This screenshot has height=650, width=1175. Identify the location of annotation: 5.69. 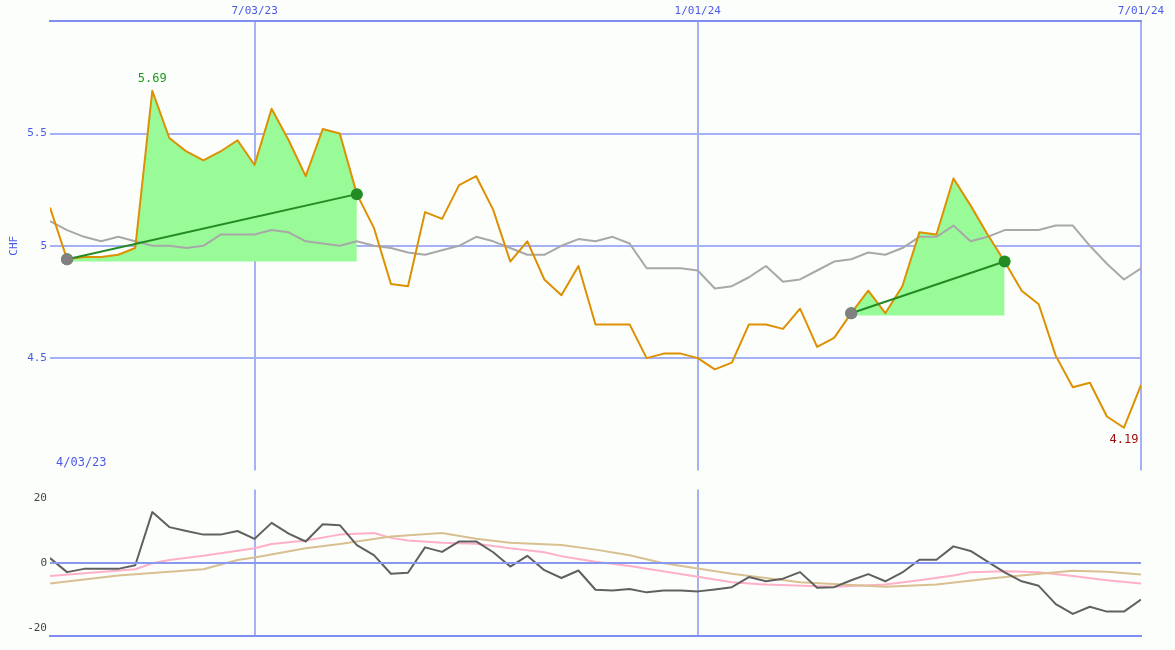
(152, 77).